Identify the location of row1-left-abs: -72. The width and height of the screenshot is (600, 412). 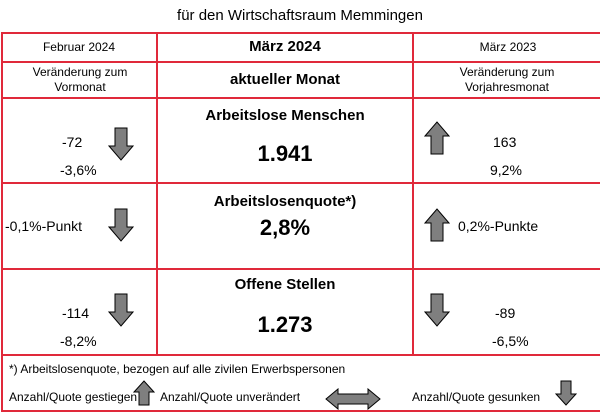
(72, 142).